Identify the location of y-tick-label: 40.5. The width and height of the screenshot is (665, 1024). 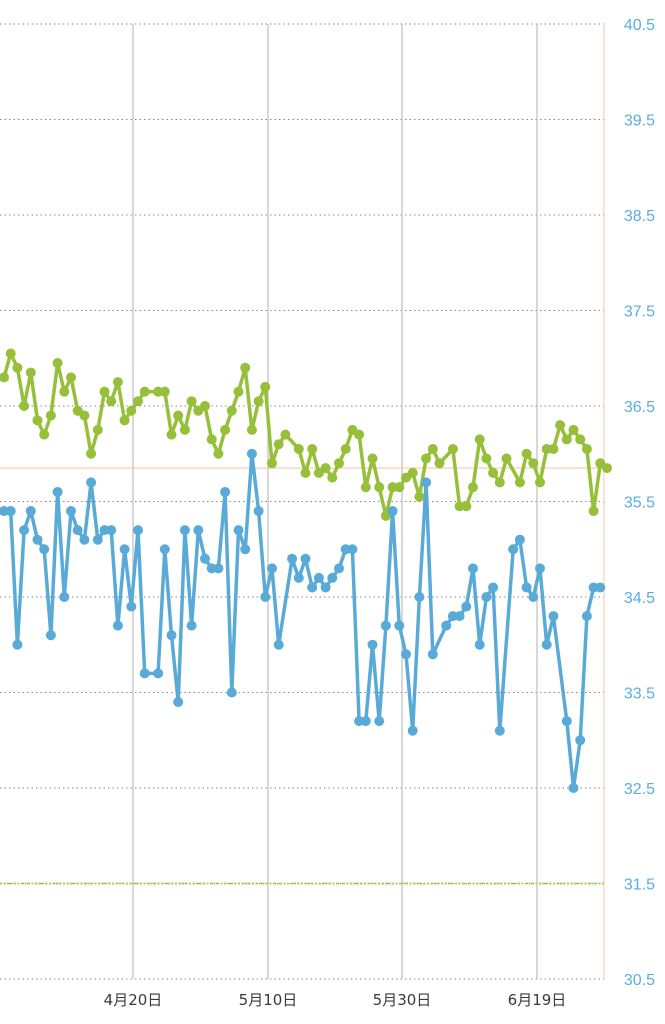
(639, 25).